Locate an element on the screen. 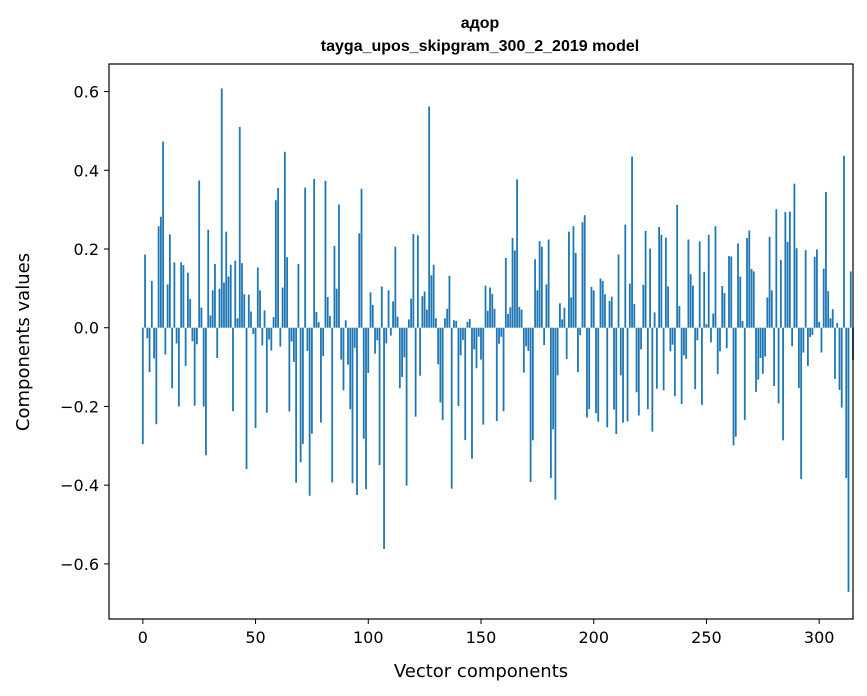 The width and height of the screenshot is (867, 696). y-axis-ticks: 0.6 0.4 0.2 0.0 −0.2 −0.4 −0.6 is located at coordinates (84, 328).